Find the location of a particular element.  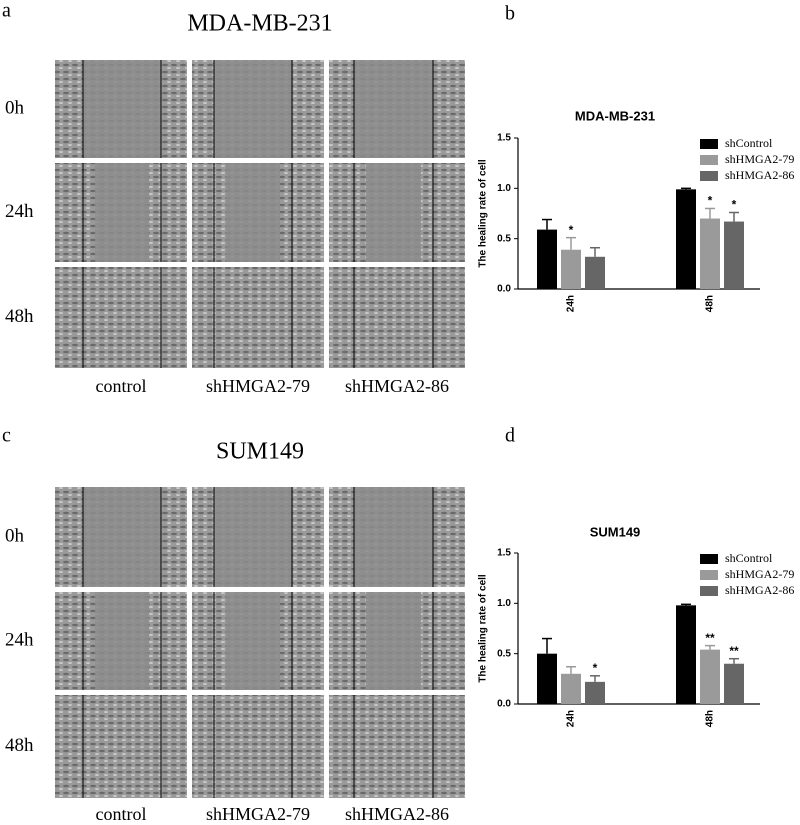

panel-title: SUM149 is located at coordinates (260, 452).